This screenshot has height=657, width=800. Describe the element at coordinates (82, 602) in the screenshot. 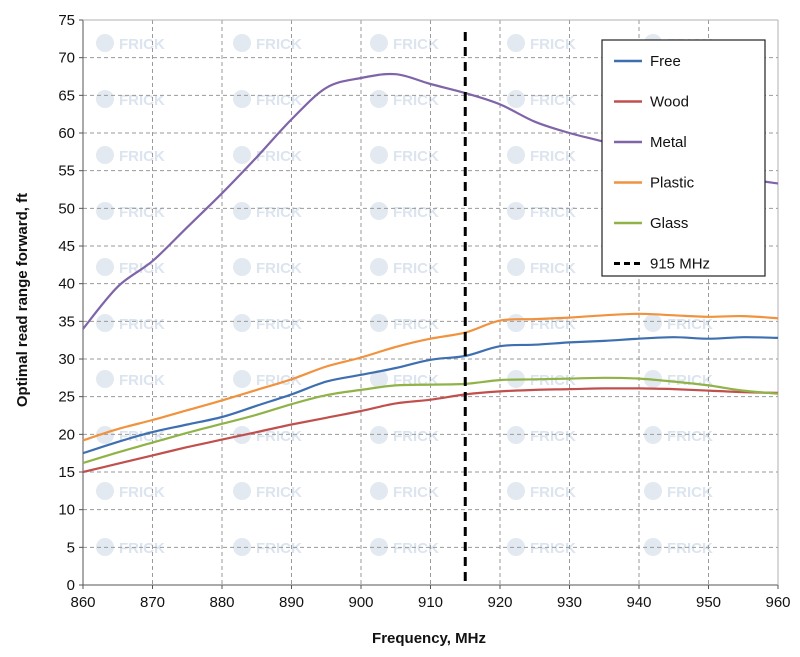

I see `x-tick-label: 860` at that location.